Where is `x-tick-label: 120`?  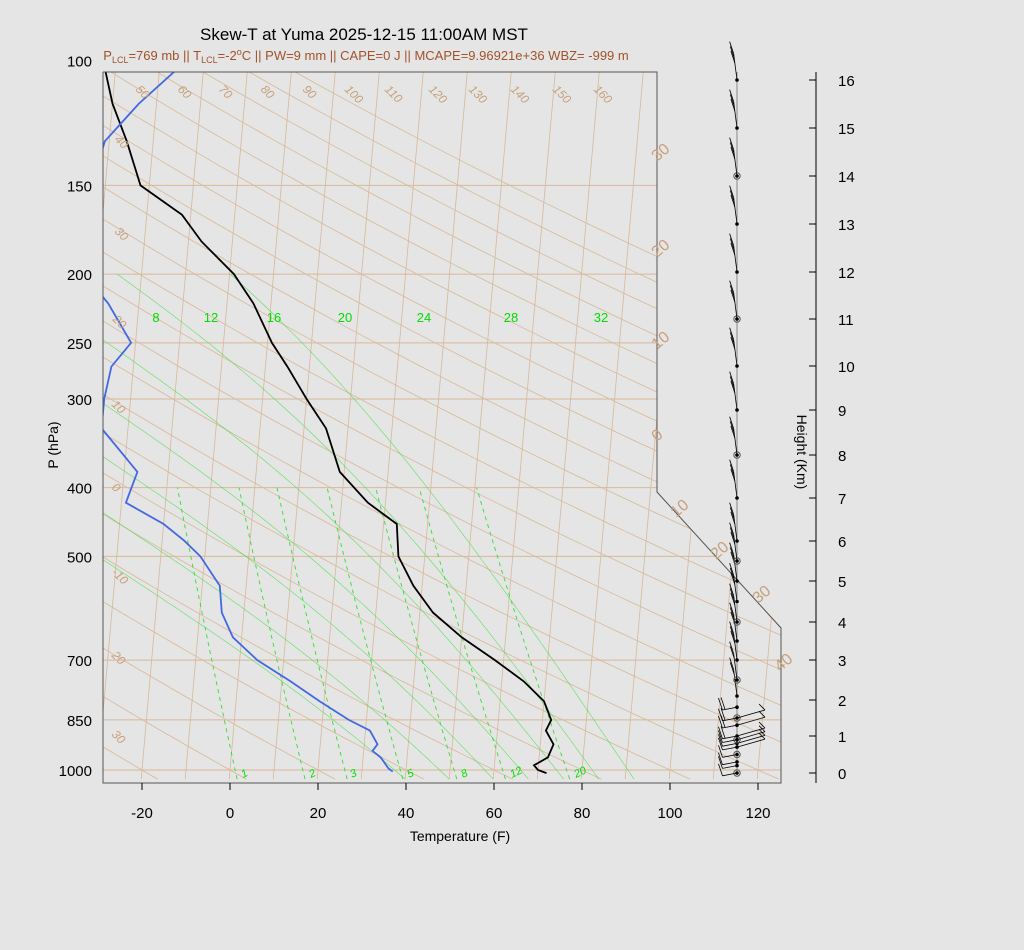 x-tick-label: 120 is located at coordinates (757, 813).